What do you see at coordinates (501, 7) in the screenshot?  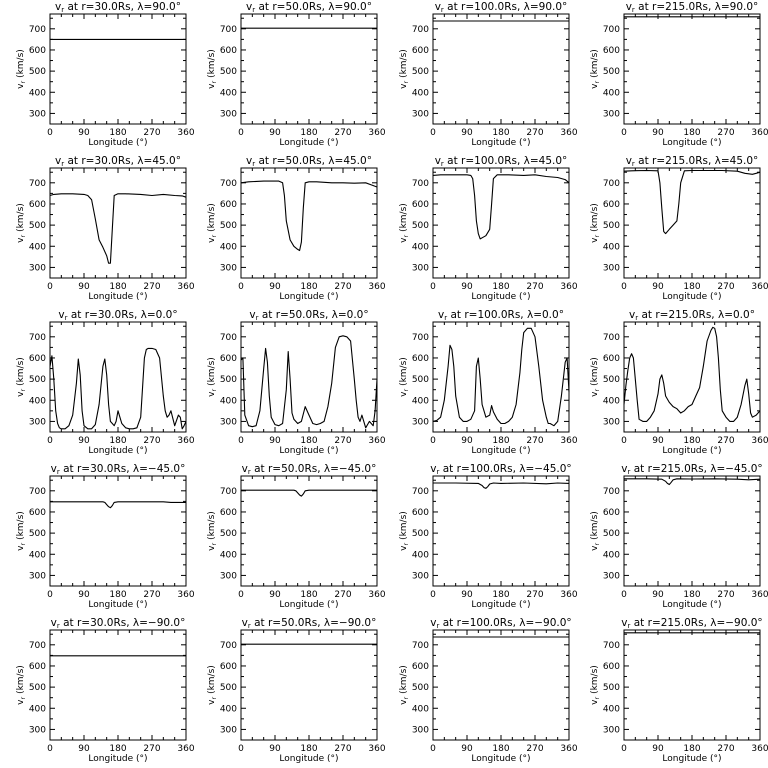 I see `panel-title: vr at r=100.0Rs, λ=90.0°` at bounding box center [501, 7].